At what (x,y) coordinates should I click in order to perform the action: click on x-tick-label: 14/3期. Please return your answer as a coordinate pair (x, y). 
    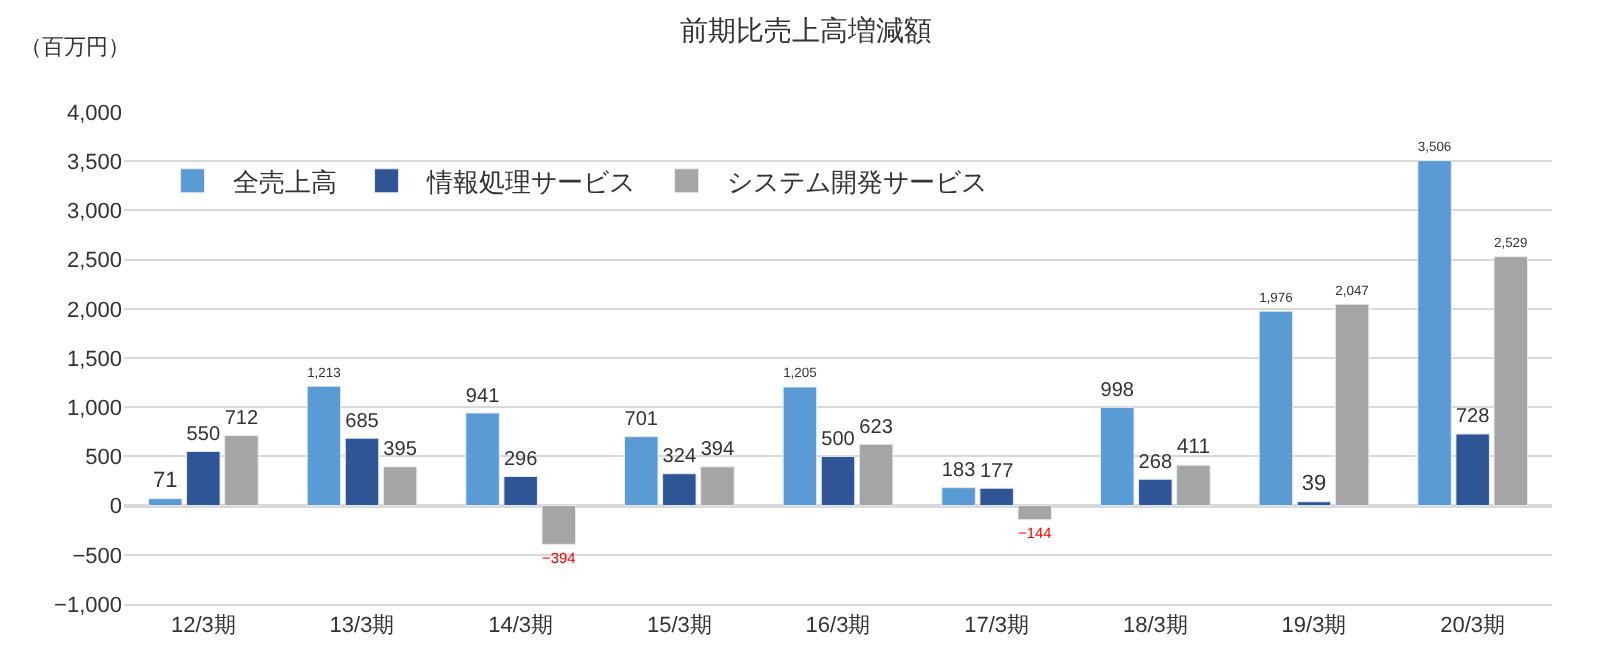
    Looking at the image, I should click on (521, 626).